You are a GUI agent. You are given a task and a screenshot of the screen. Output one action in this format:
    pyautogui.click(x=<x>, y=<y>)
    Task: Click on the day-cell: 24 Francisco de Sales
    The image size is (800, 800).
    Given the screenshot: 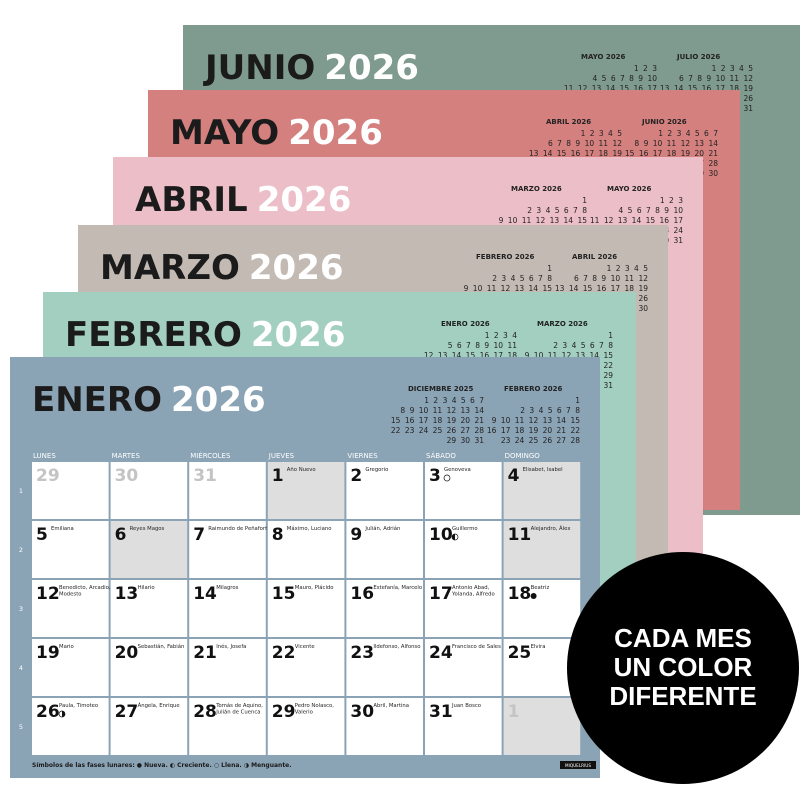 What is the action you would take?
    pyautogui.click(x=463, y=667)
    